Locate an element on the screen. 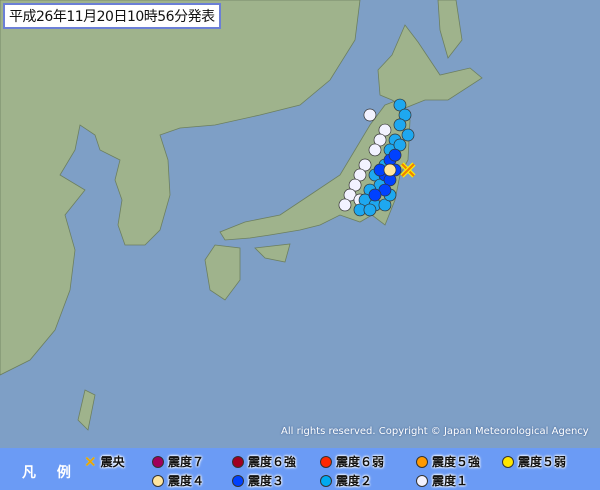  legend-item: 震度１ is located at coordinates (442, 480).